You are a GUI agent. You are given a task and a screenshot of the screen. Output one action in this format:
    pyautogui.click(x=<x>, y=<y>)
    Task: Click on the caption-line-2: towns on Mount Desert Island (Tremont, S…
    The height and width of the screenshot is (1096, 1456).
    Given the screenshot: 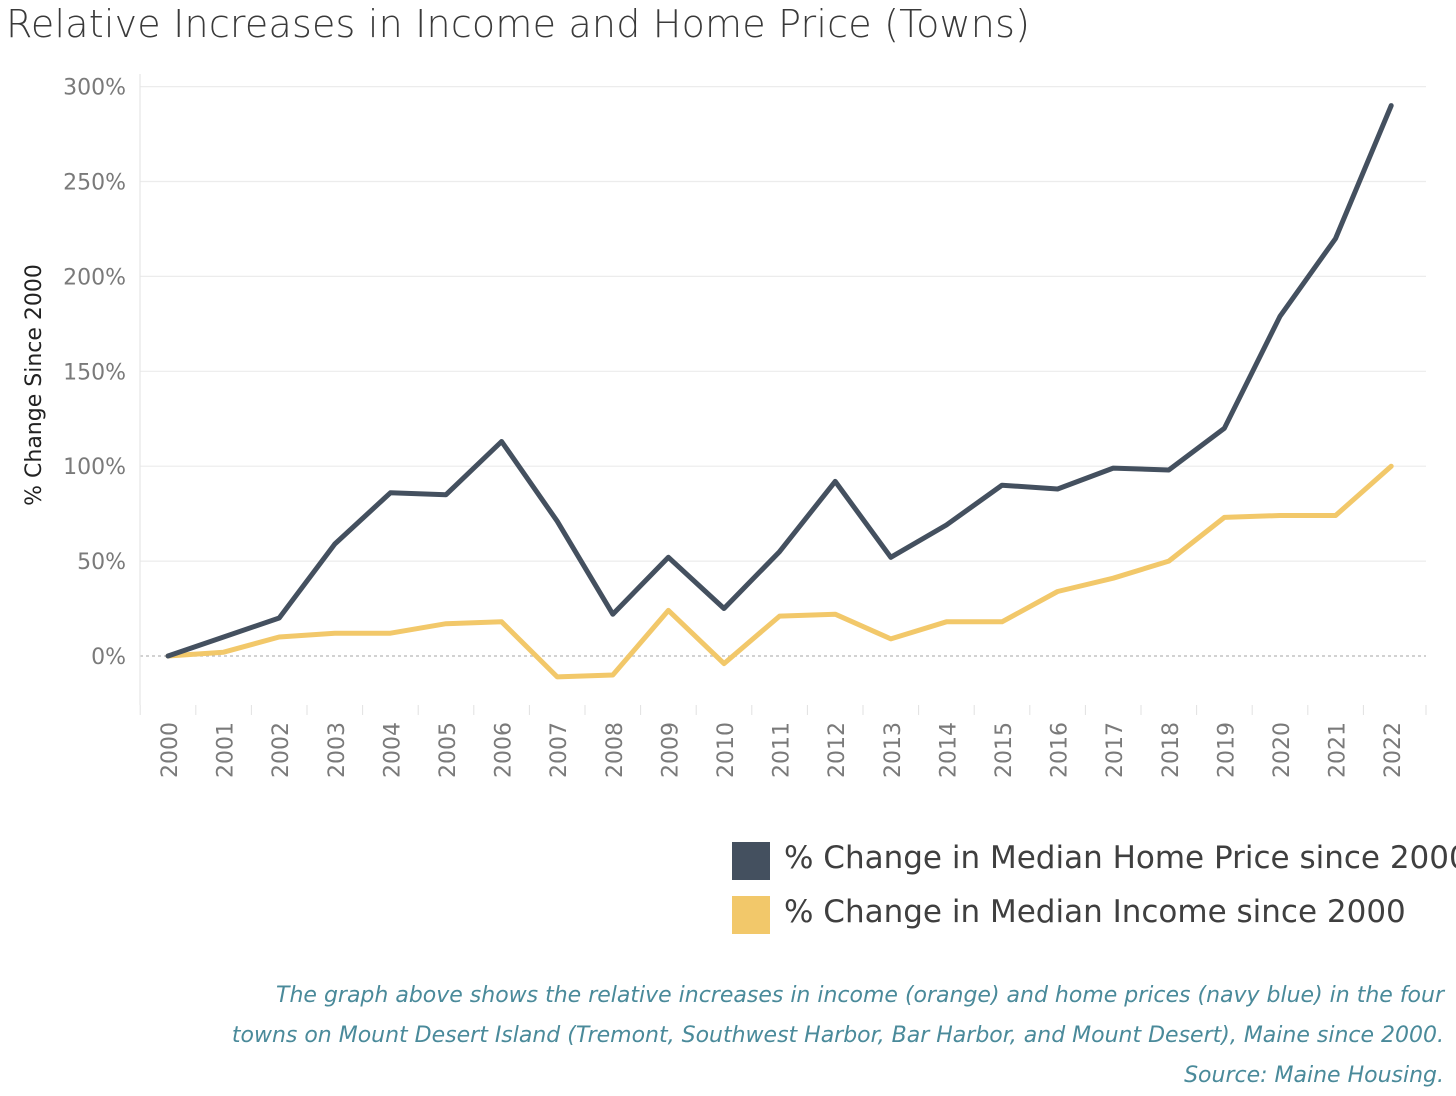 What is the action you would take?
    pyautogui.click(x=837, y=1035)
    